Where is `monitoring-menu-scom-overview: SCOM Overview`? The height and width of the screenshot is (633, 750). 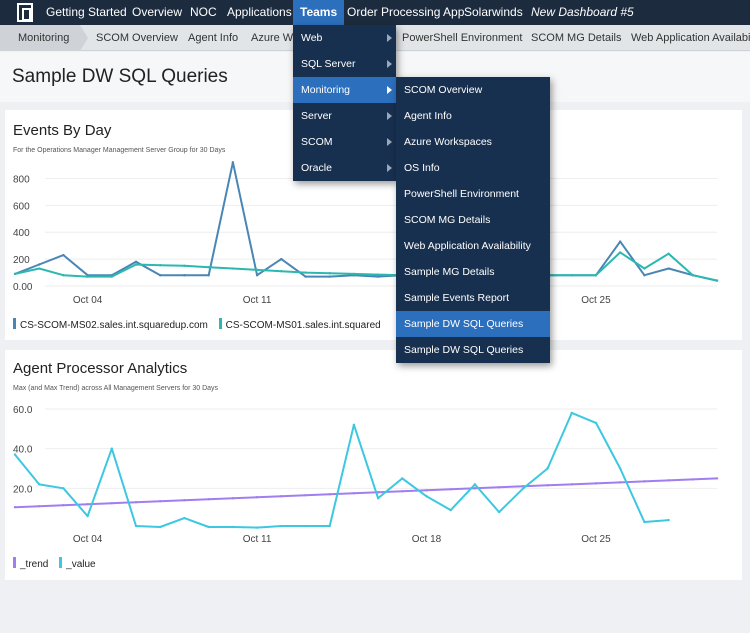 monitoring-menu-scom-overview: SCOM Overview is located at coordinates (443, 90).